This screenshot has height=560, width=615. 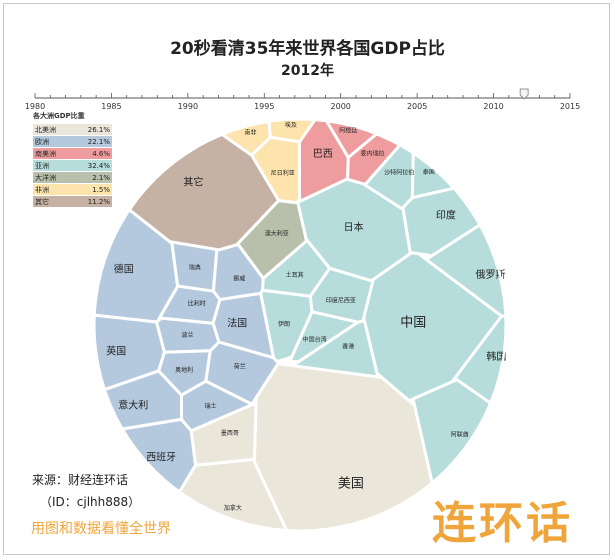 What do you see at coordinates (45, 129) in the screenshot?
I see `legend-item-name: 北美洲` at bounding box center [45, 129].